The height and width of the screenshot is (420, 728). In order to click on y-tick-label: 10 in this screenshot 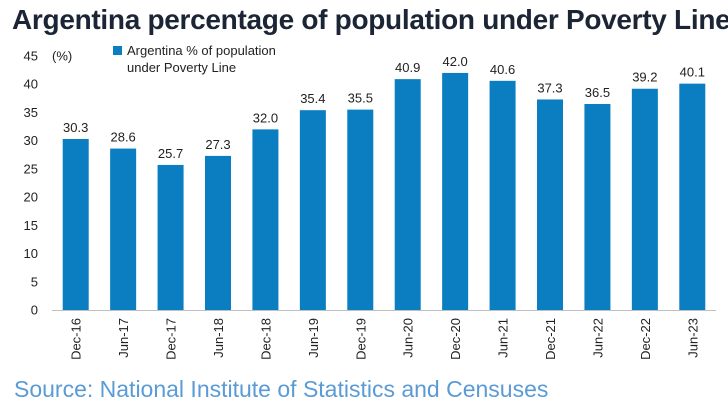, I will do `click(31, 253)`.